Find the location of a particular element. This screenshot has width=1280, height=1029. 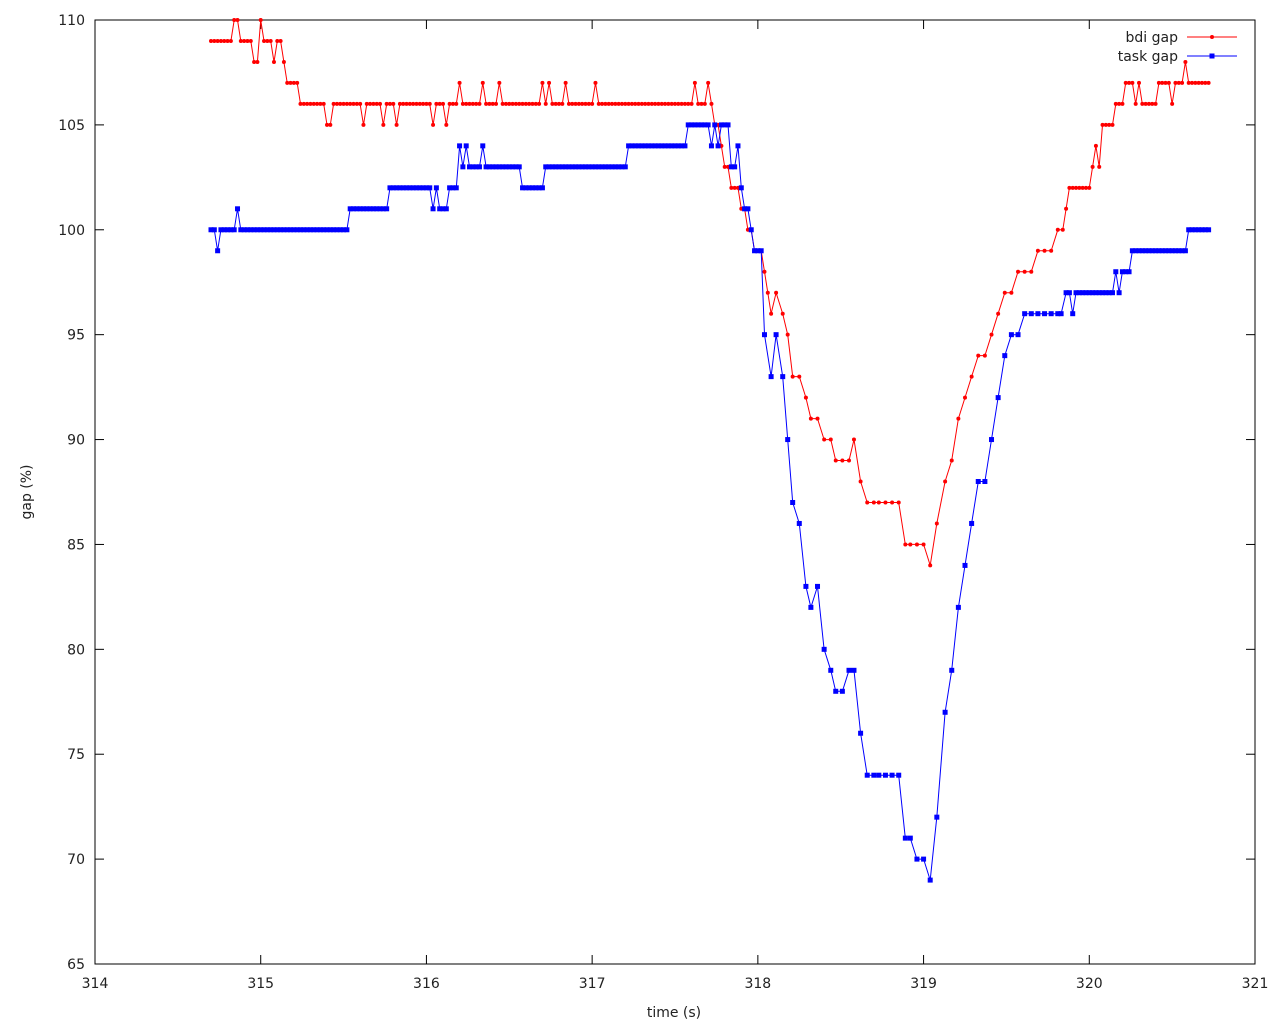

legend-label-task-gap: task gap is located at coordinates (1148, 57).